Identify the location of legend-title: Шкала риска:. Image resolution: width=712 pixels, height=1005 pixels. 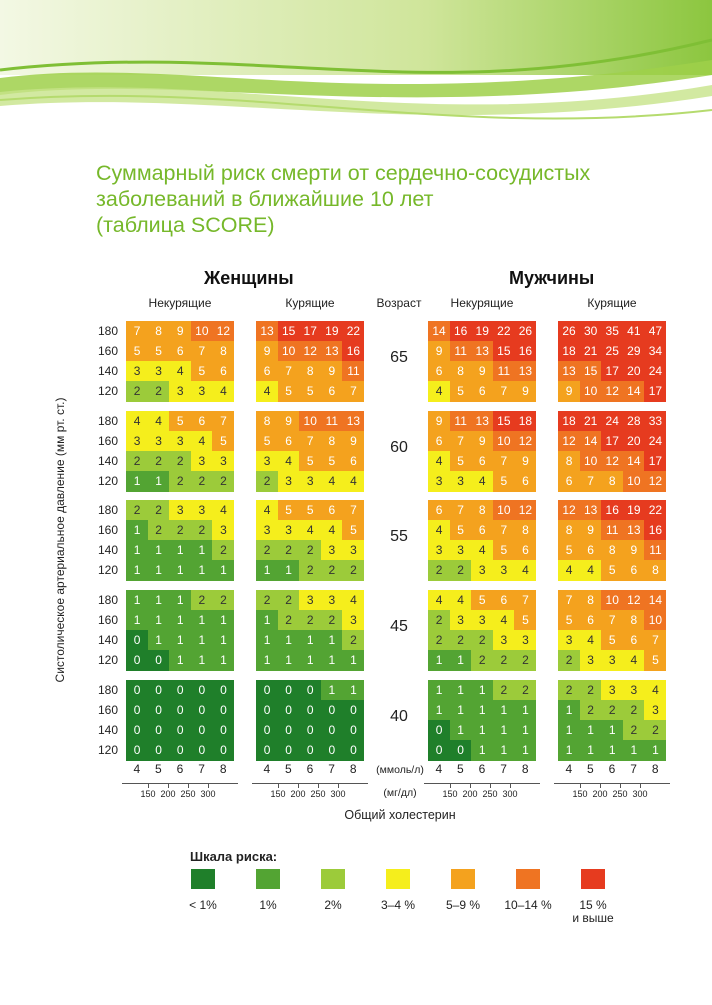
(234, 856).